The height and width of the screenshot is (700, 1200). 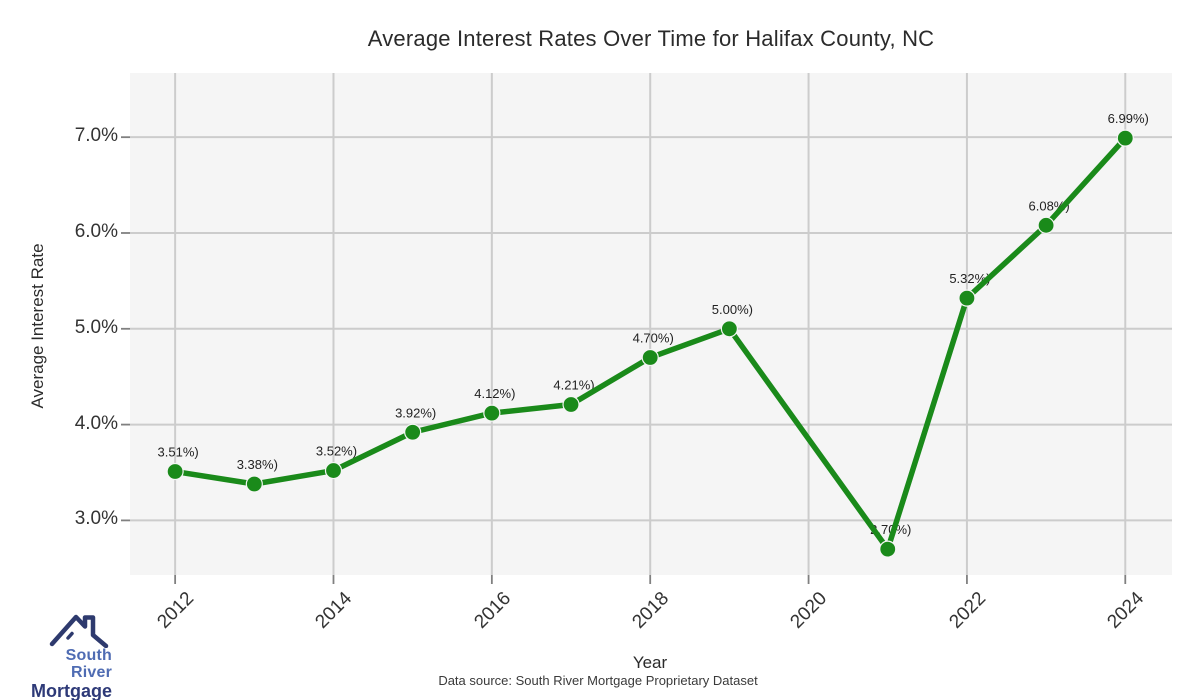 I want to click on logo-text-line1: South River, so click(x=88, y=664).